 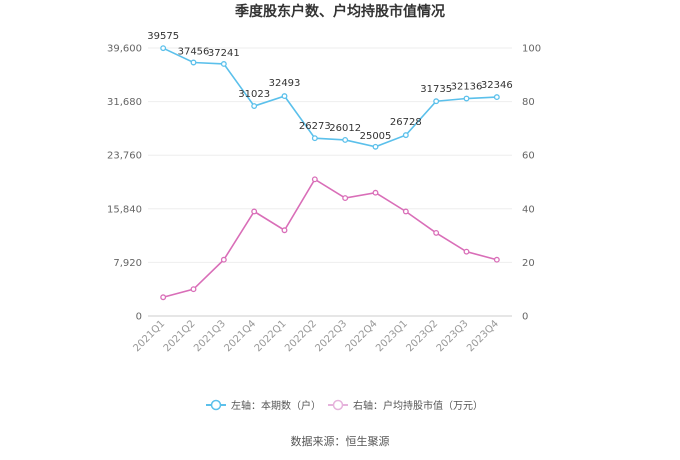 I want to click on x-tick-label: 2021Q1, so click(x=149, y=336).